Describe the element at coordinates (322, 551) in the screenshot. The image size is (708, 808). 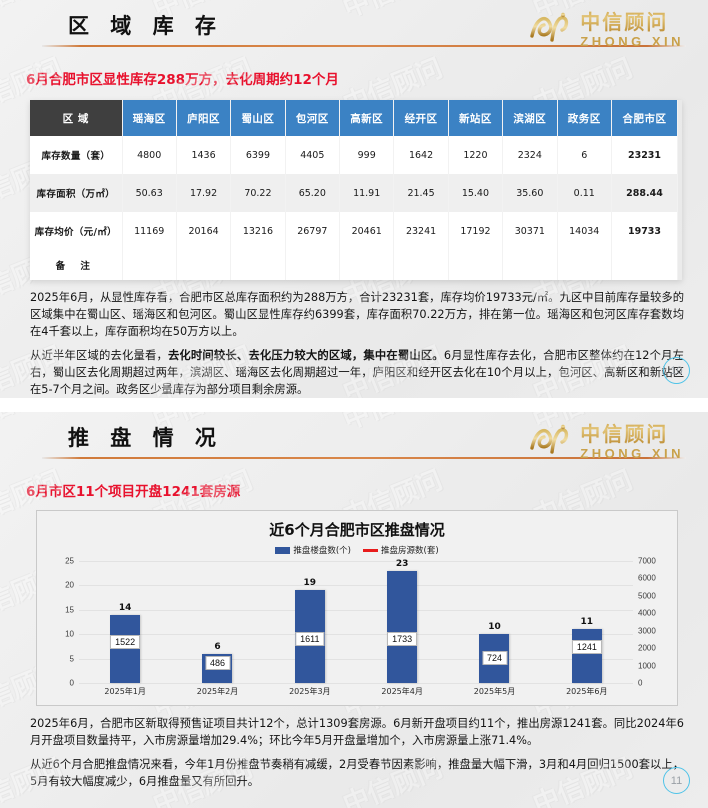
I see `legend-label-bars: 推盘楼盘数(个)` at that location.